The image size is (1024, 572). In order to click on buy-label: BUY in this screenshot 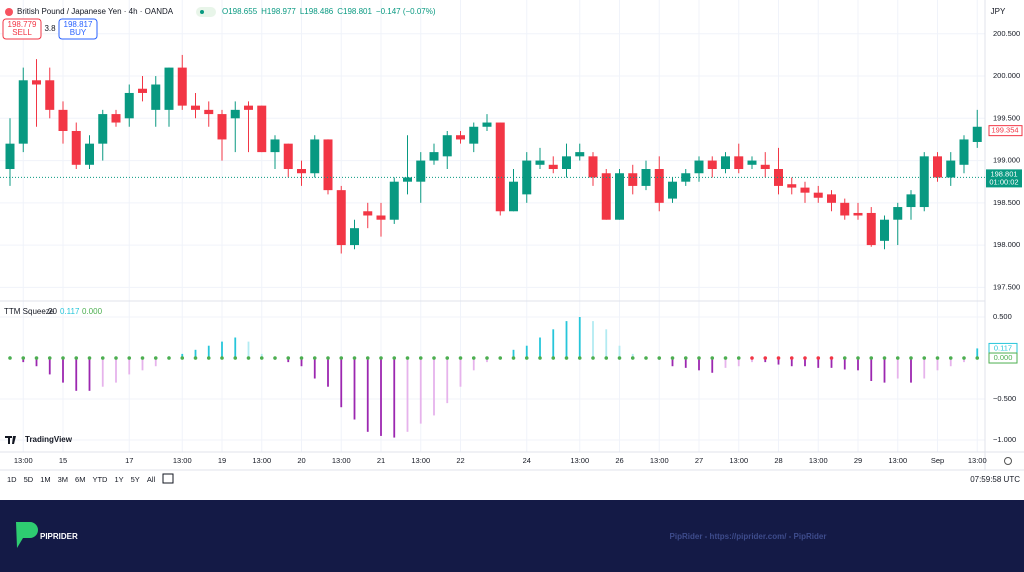, I will do `click(78, 32)`.